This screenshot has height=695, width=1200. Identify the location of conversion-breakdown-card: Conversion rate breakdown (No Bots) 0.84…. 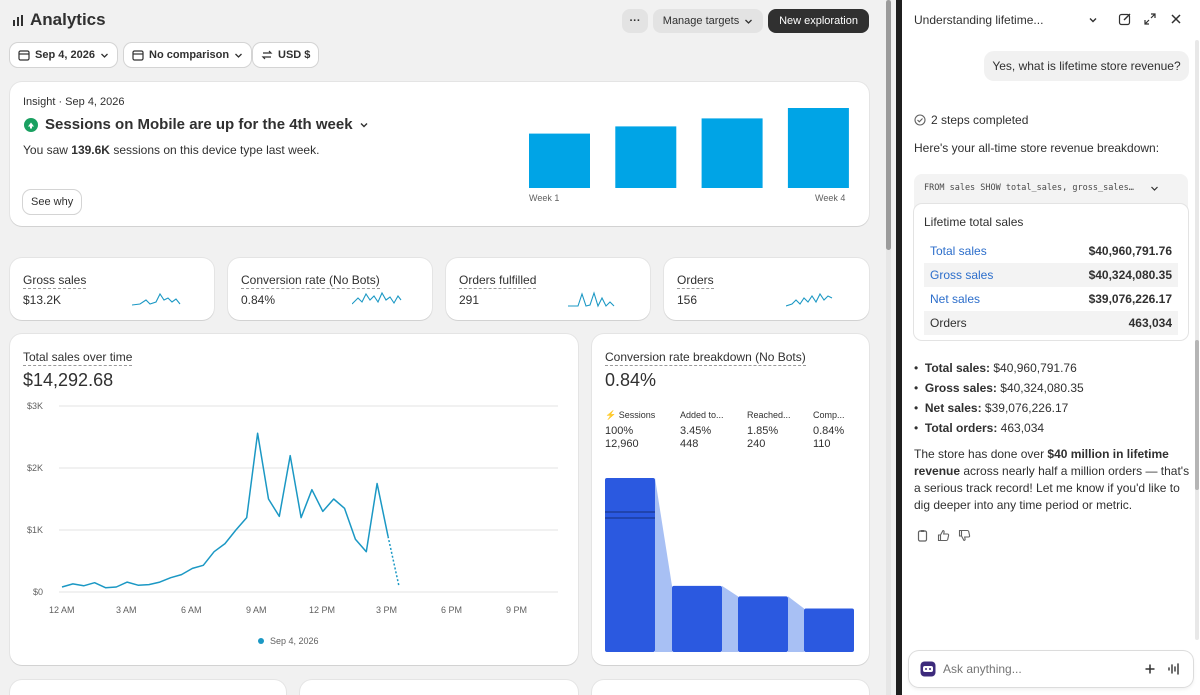
(730, 499).